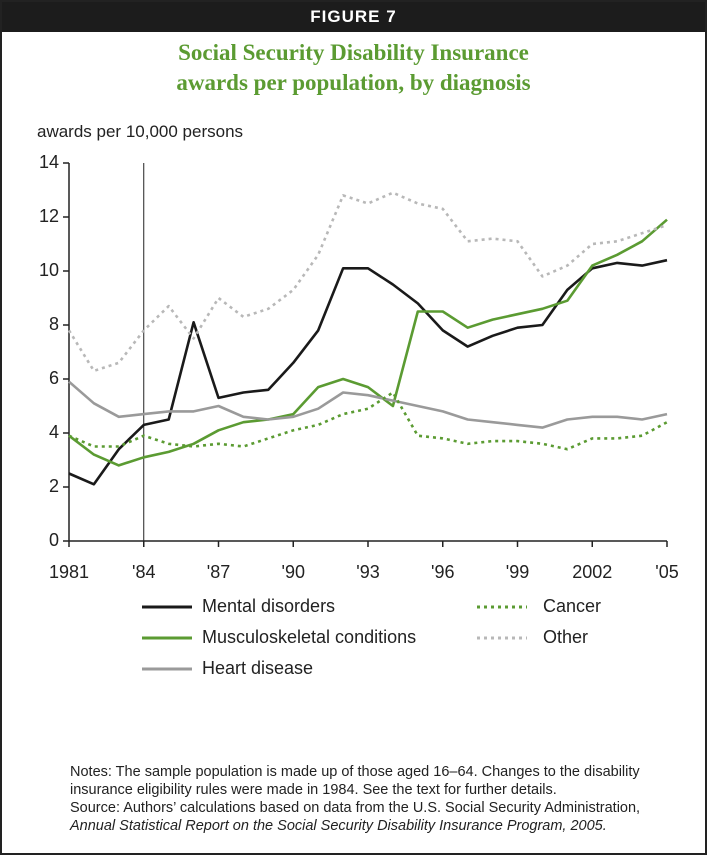 Image resolution: width=707 pixels, height=855 pixels. What do you see at coordinates (517, 572) in the screenshot?
I see `x-tick-label: '99` at bounding box center [517, 572].